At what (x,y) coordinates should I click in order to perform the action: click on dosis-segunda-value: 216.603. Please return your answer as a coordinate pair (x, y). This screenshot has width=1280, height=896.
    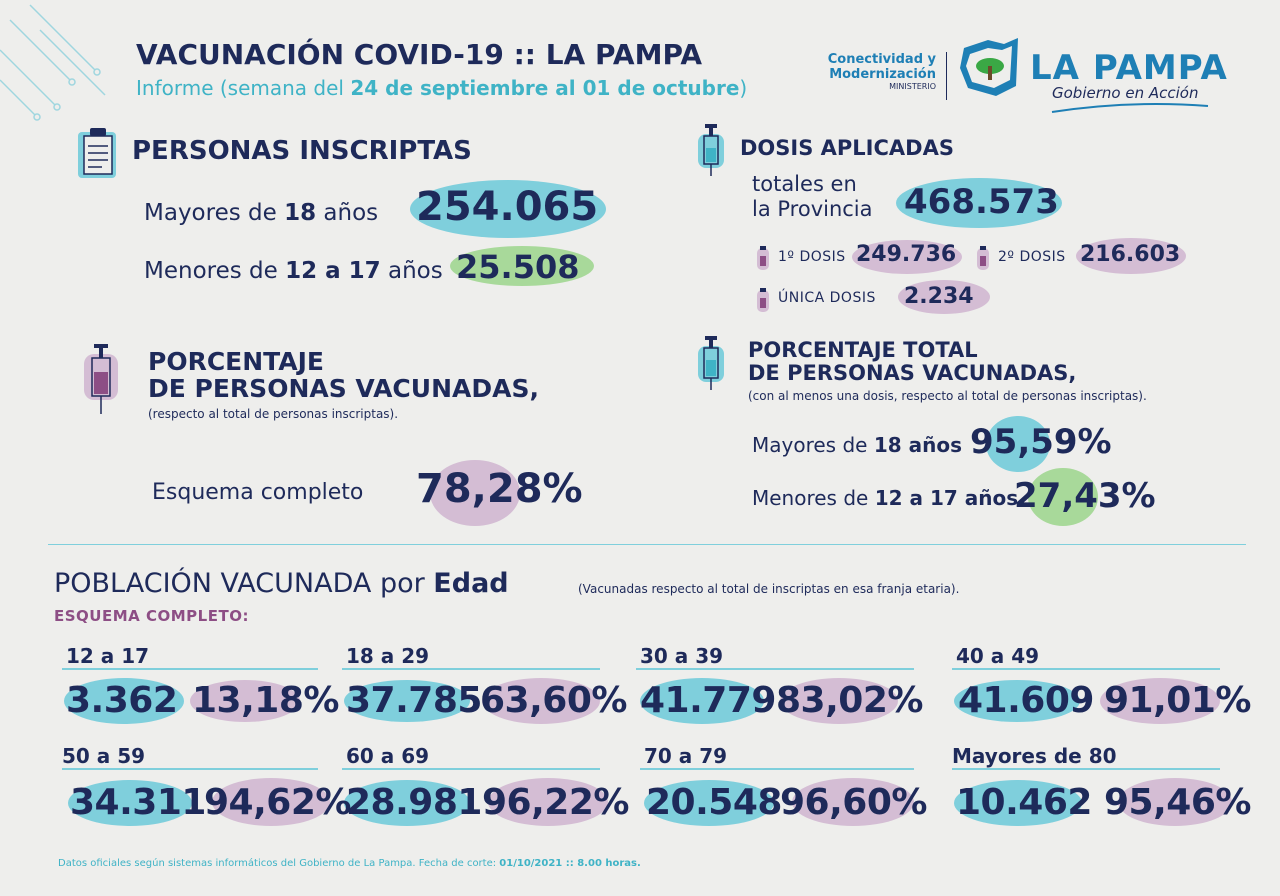
    Looking at the image, I should click on (1130, 254).